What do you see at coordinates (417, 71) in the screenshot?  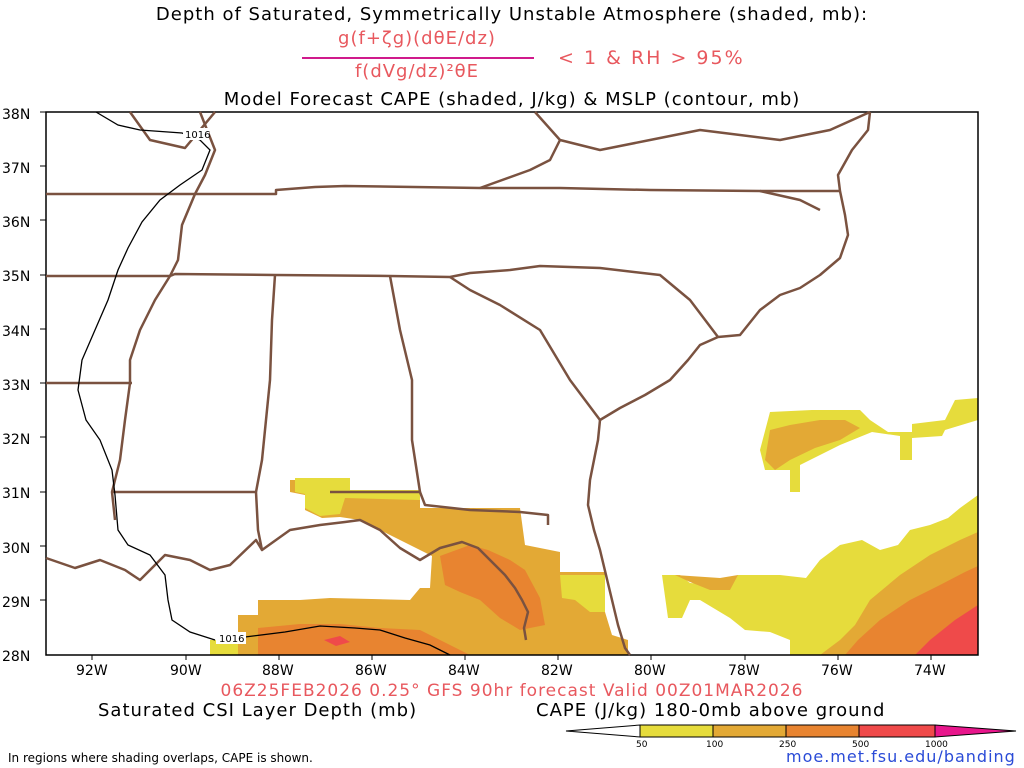 I see `formula-denominator: f(dVg/dz)²θE` at bounding box center [417, 71].